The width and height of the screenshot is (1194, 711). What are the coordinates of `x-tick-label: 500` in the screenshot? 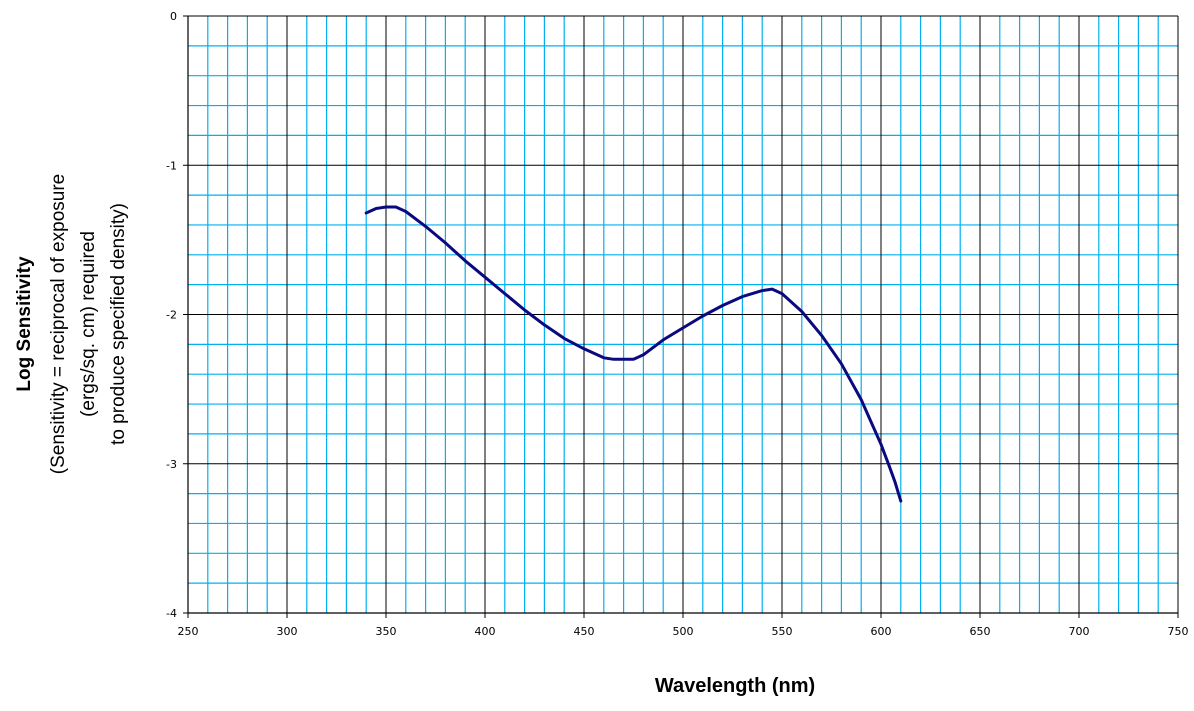 It's located at (683, 631).